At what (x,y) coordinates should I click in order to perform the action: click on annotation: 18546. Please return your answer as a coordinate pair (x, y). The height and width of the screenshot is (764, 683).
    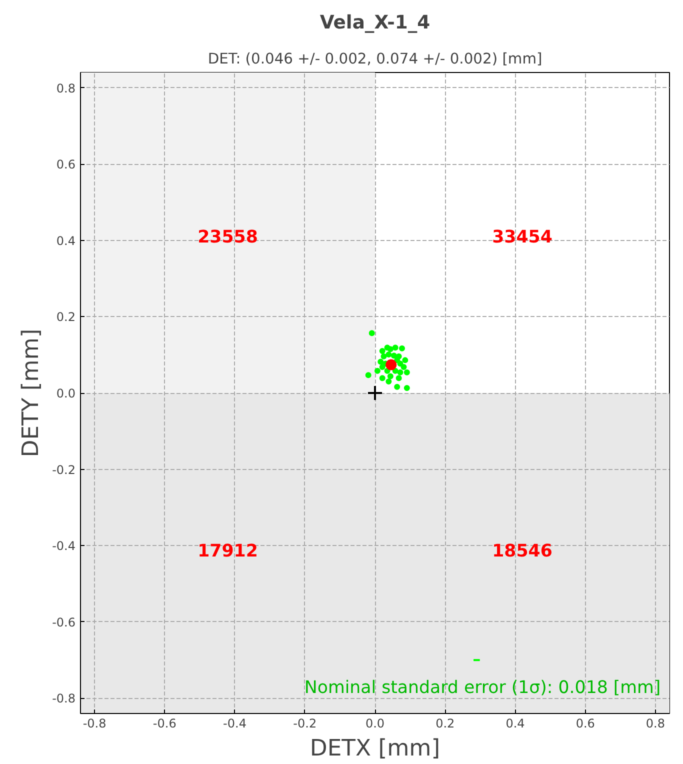
    Looking at the image, I should click on (522, 552).